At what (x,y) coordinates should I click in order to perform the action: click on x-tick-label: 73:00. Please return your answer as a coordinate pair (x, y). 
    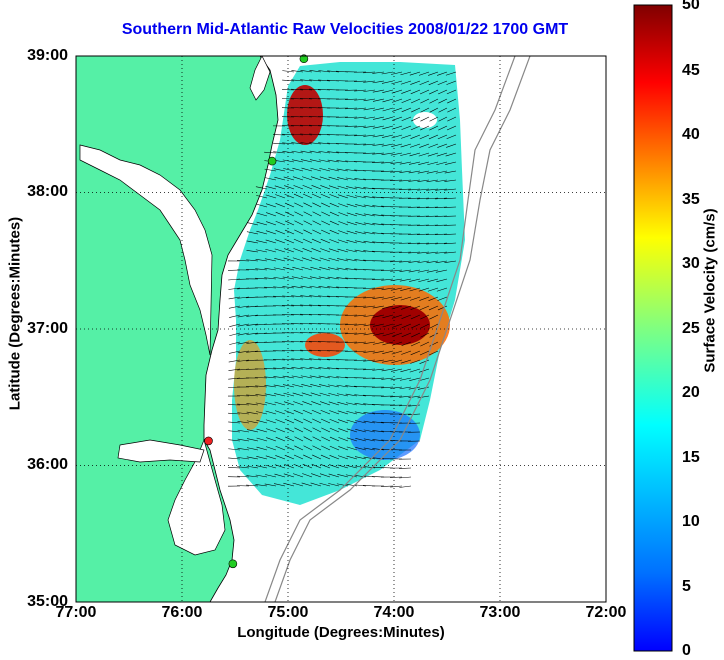
    Looking at the image, I should click on (500, 613).